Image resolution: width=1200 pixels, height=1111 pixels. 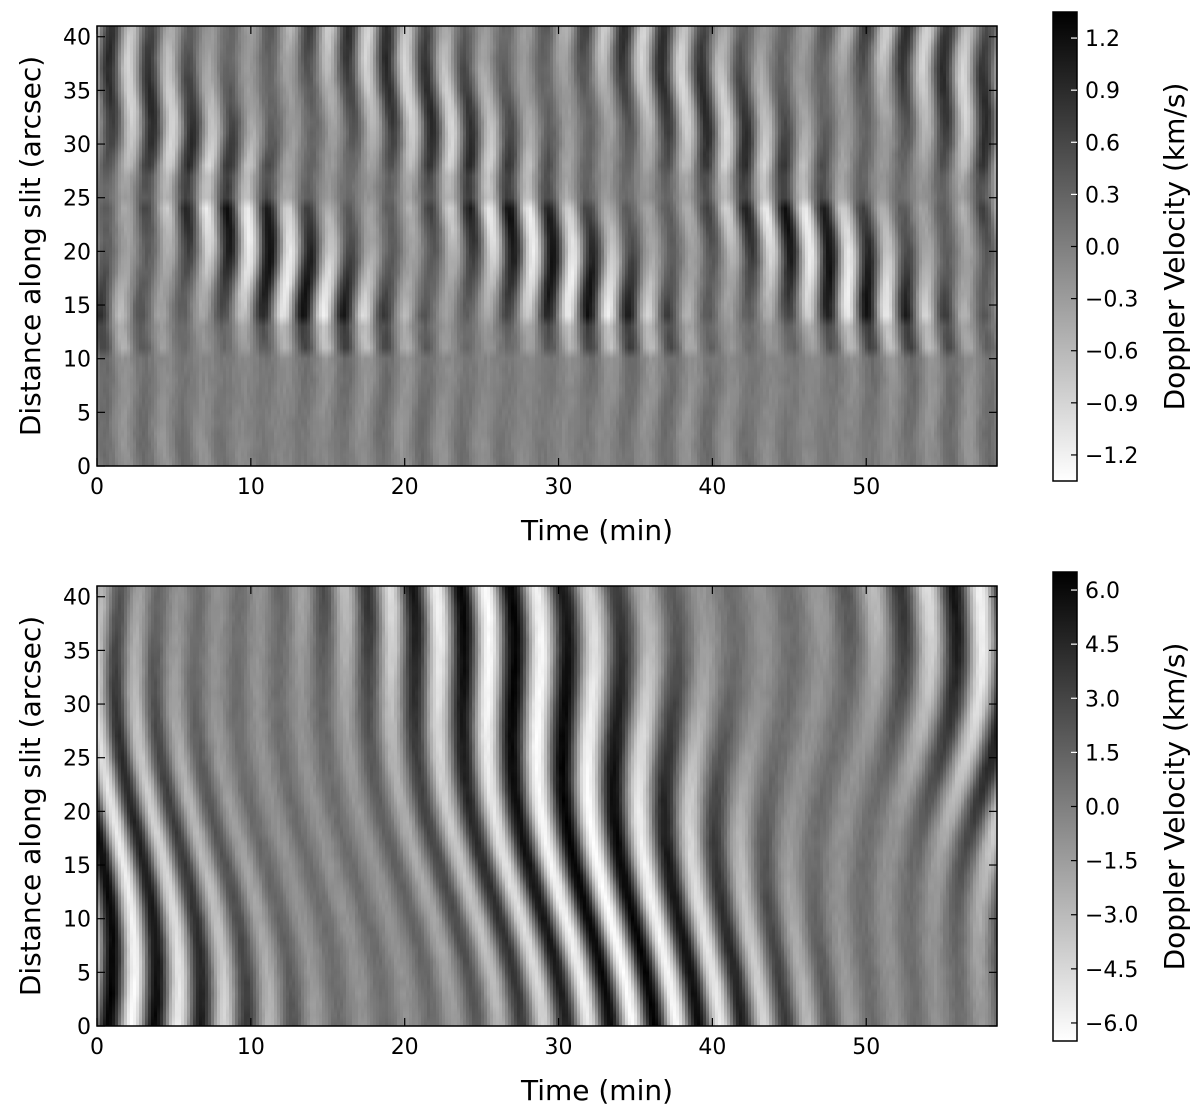 What do you see at coordinates (84, 413) in the screenshot?
I see `y-tick-label: 5` at bounding box center [84, 413].